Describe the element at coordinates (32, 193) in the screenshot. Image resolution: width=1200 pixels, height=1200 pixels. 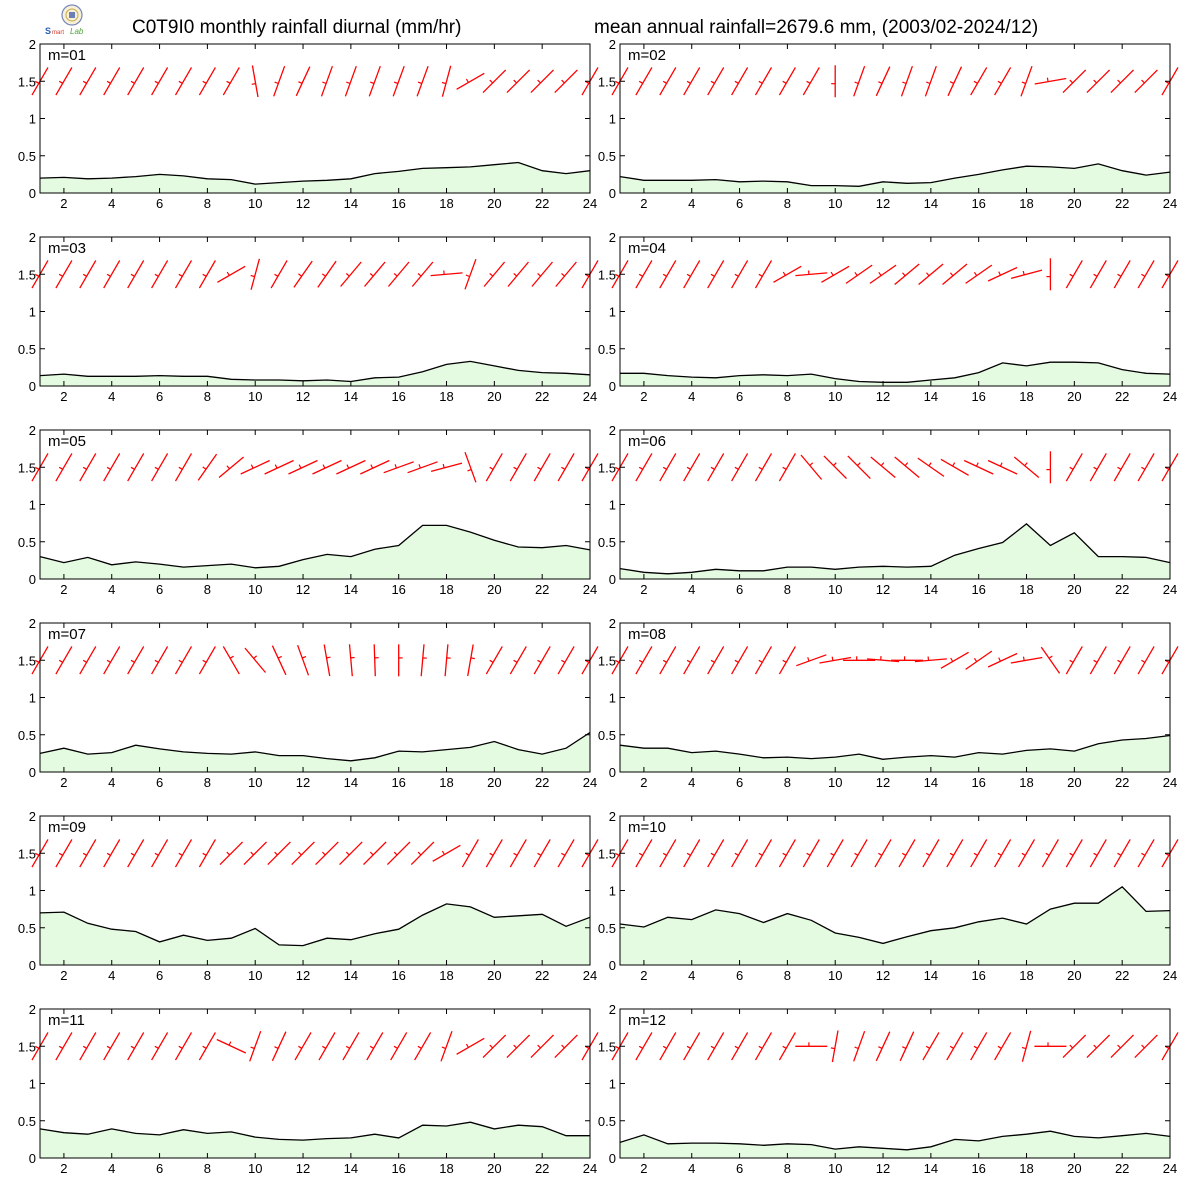
I see `y-tick-label: 0` at that location.